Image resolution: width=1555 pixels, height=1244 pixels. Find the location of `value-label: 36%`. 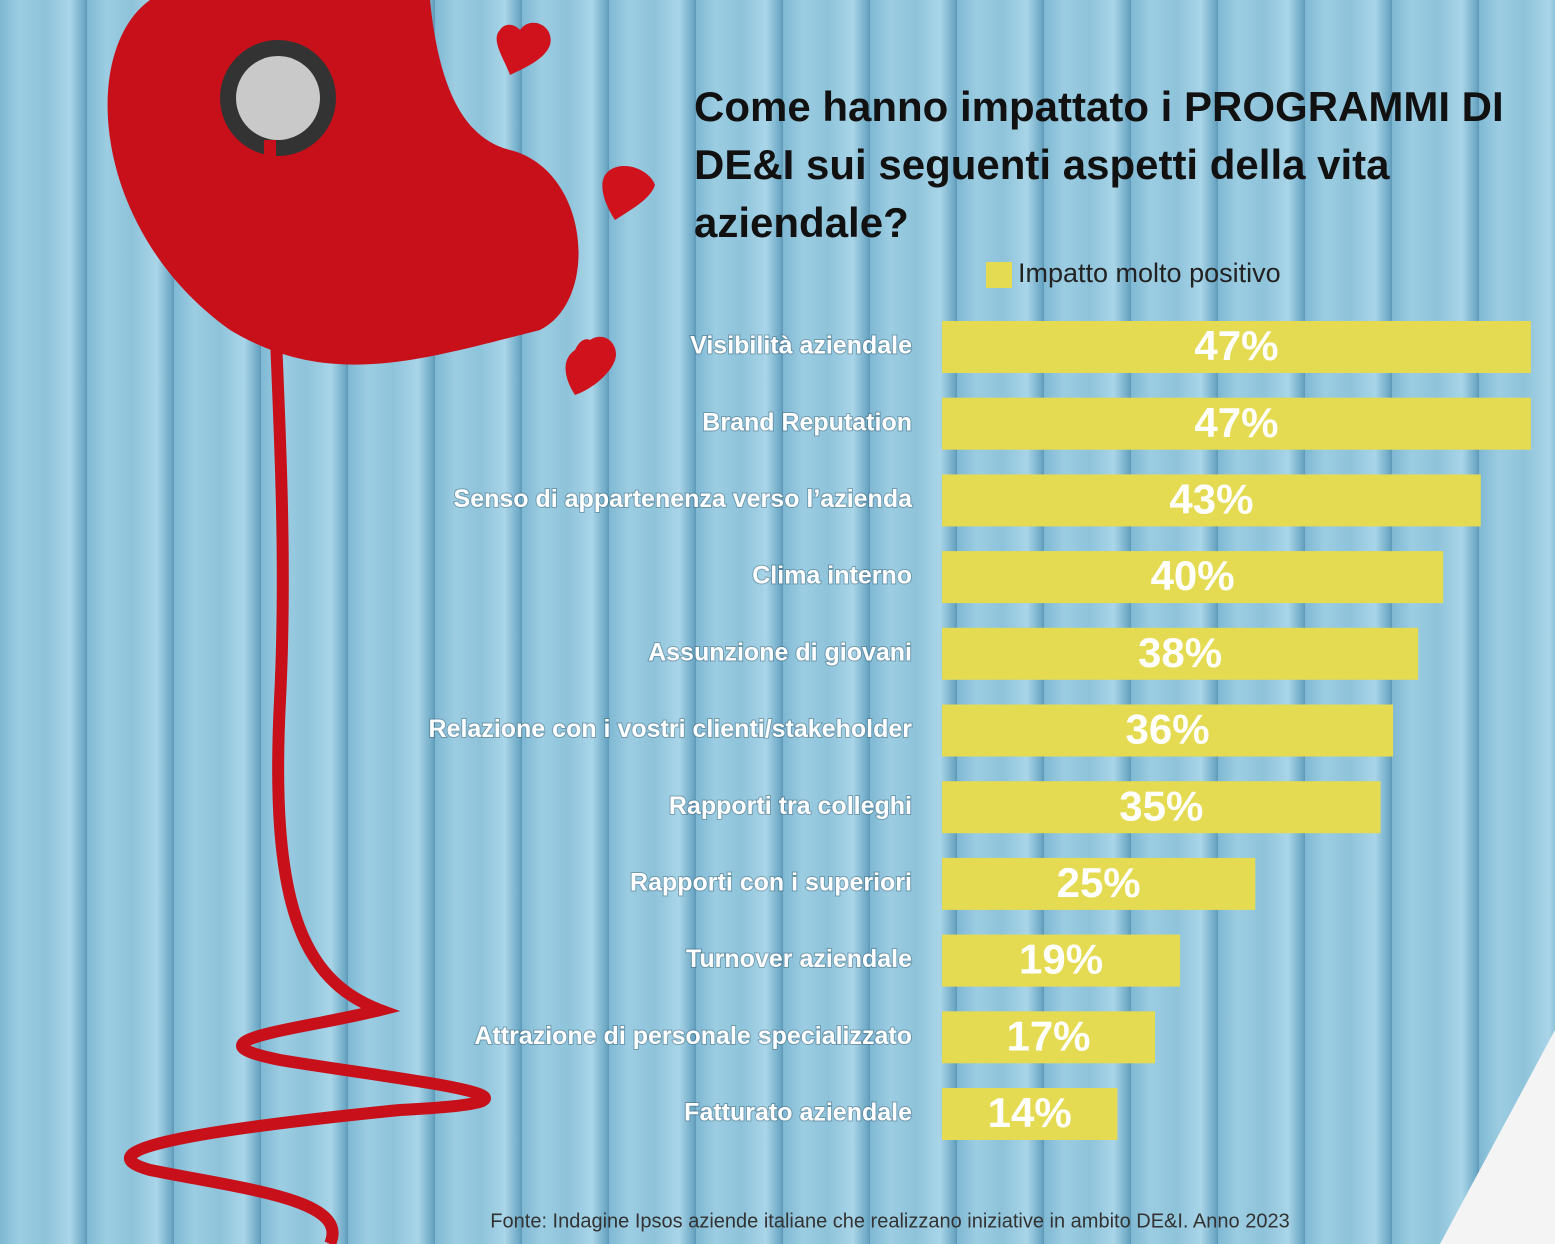

value-label: 36% is located at coordinates (1168, 729).